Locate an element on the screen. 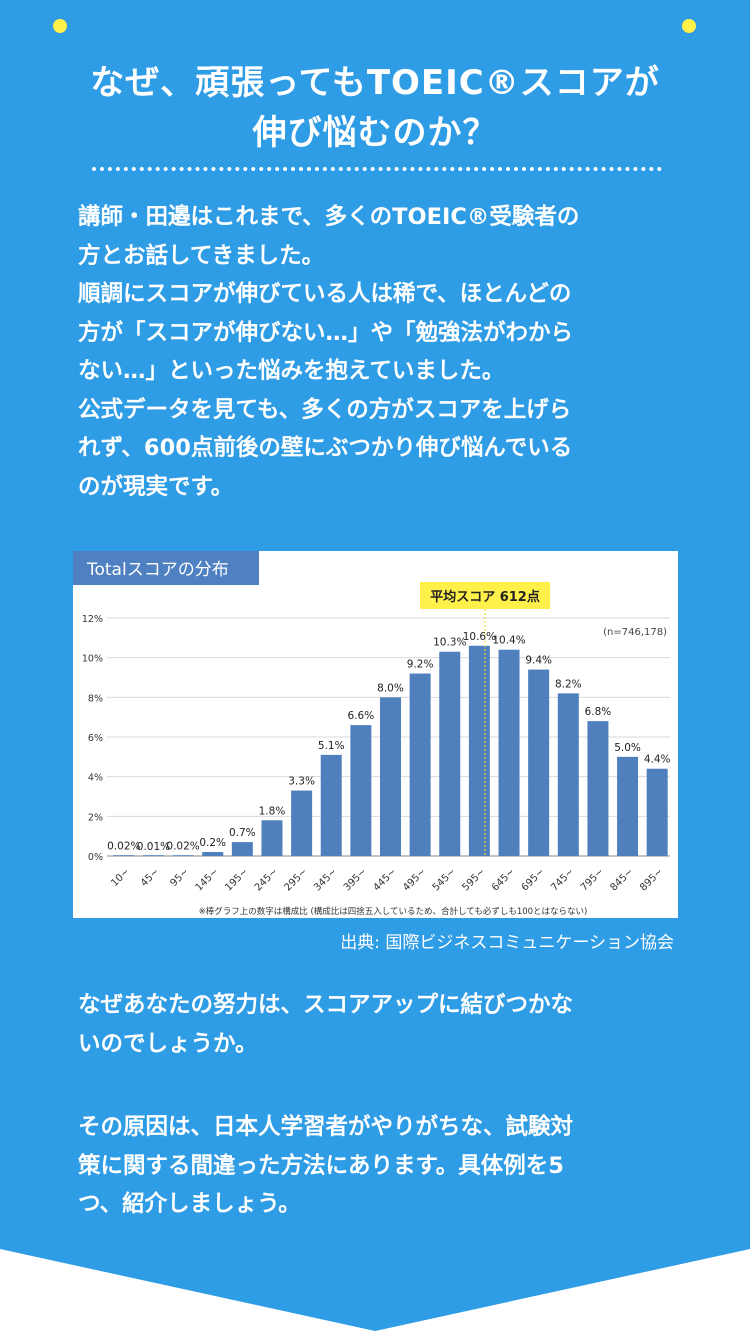  intro-line: ない…」といった悩みを抱えていました。 is located at coordinates (291, 371).